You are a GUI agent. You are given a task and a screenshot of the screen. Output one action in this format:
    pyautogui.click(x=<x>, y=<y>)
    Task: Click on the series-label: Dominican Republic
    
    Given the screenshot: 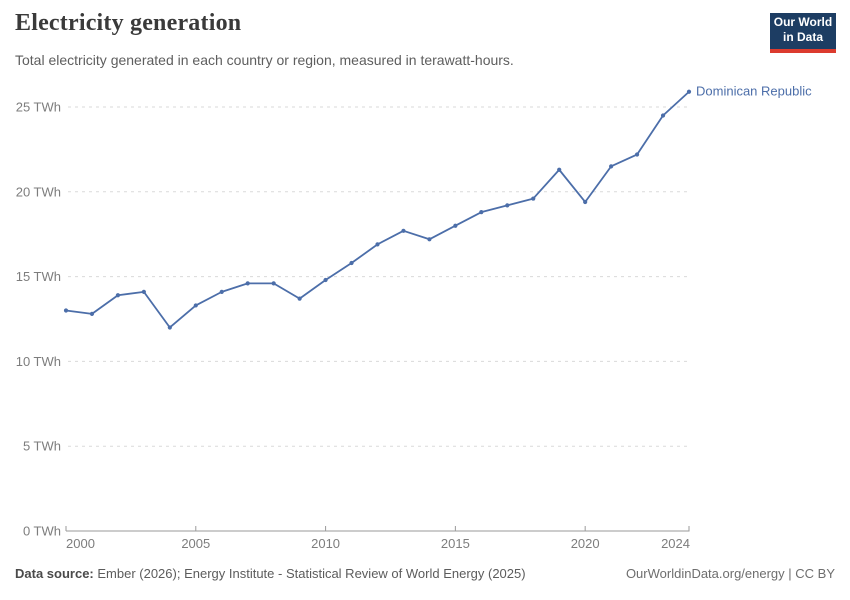 What is the action you would take?
    pyautogui.click(x=754, y=91)
    